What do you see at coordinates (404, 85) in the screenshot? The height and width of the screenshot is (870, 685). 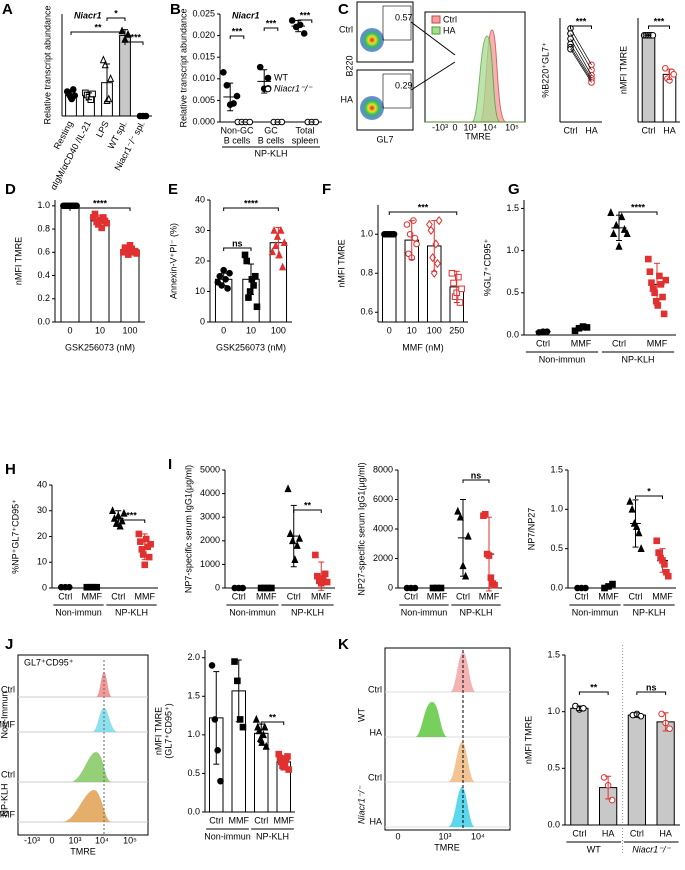 I see `gate-value: 0.29` at bounding box center [404, 85].